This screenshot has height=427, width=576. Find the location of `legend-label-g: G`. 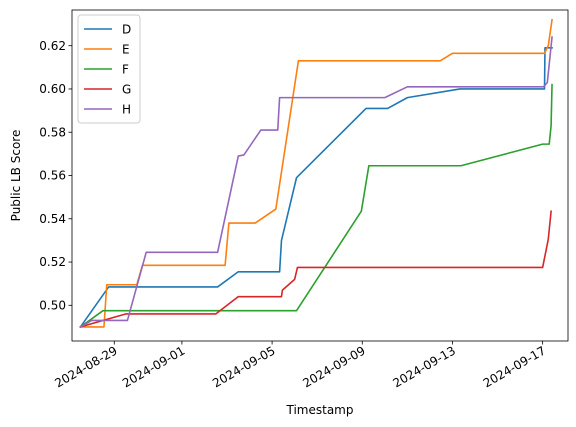

legend-label-g: G is located at coordinates (126, 90).